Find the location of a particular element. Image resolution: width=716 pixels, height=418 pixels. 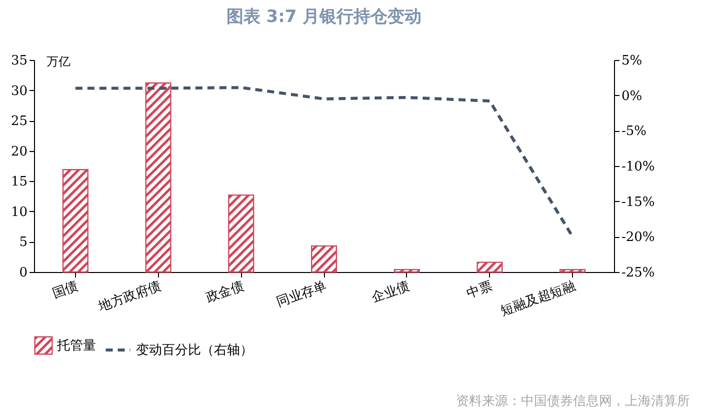

y2-tick-label: -10% is located at coordinates (638, 167).